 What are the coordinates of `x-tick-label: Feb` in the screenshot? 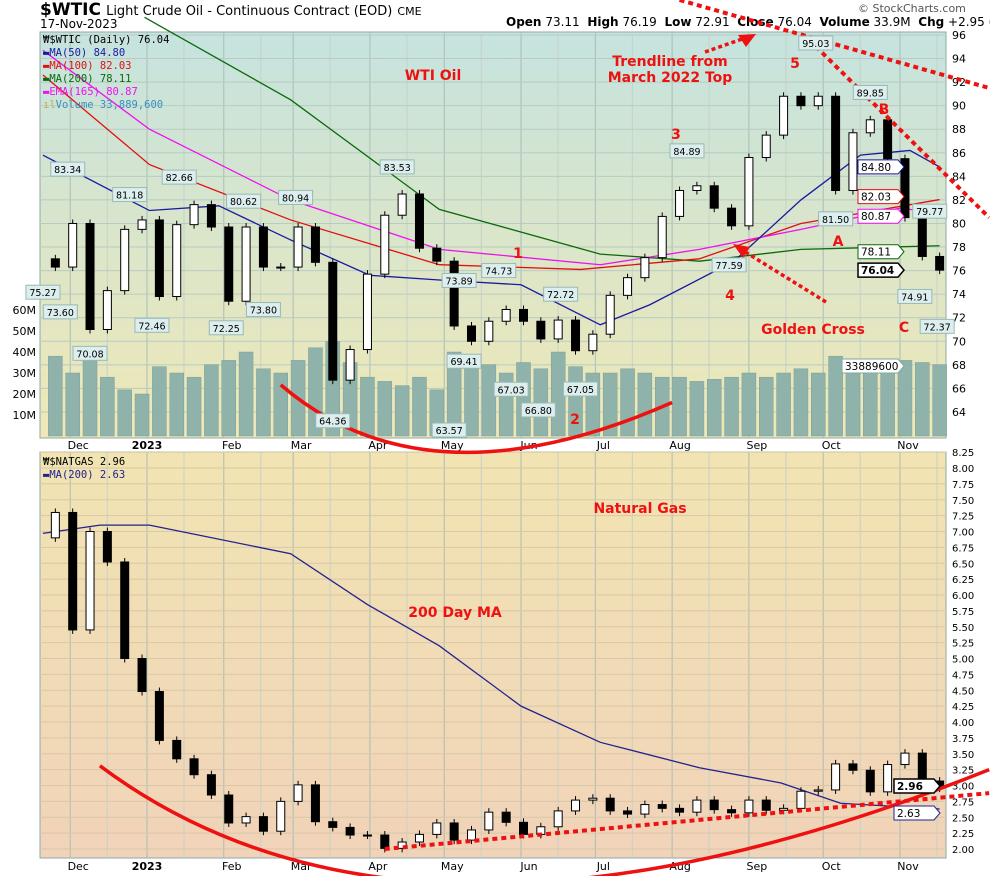 It's located at (231, 445).